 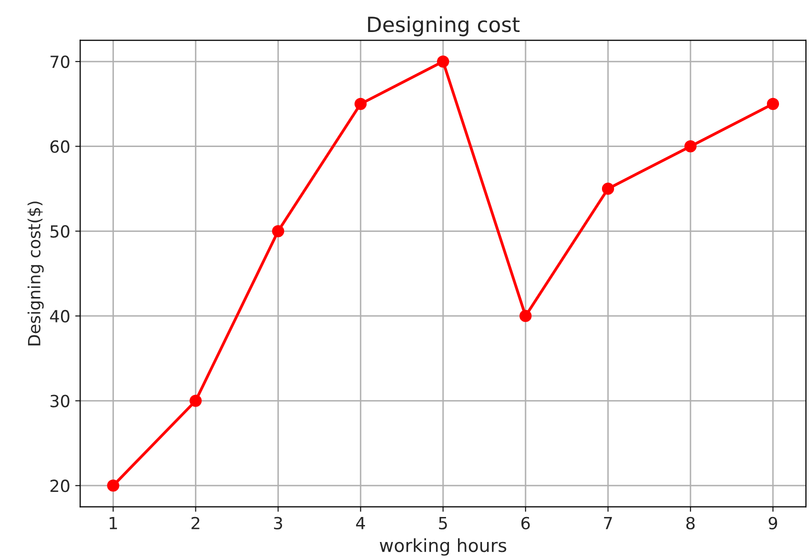 What do you see at coordinates (60, 61) in the screenshot?
I see `y-tick-label: 70` at bounding box center [60, 61].